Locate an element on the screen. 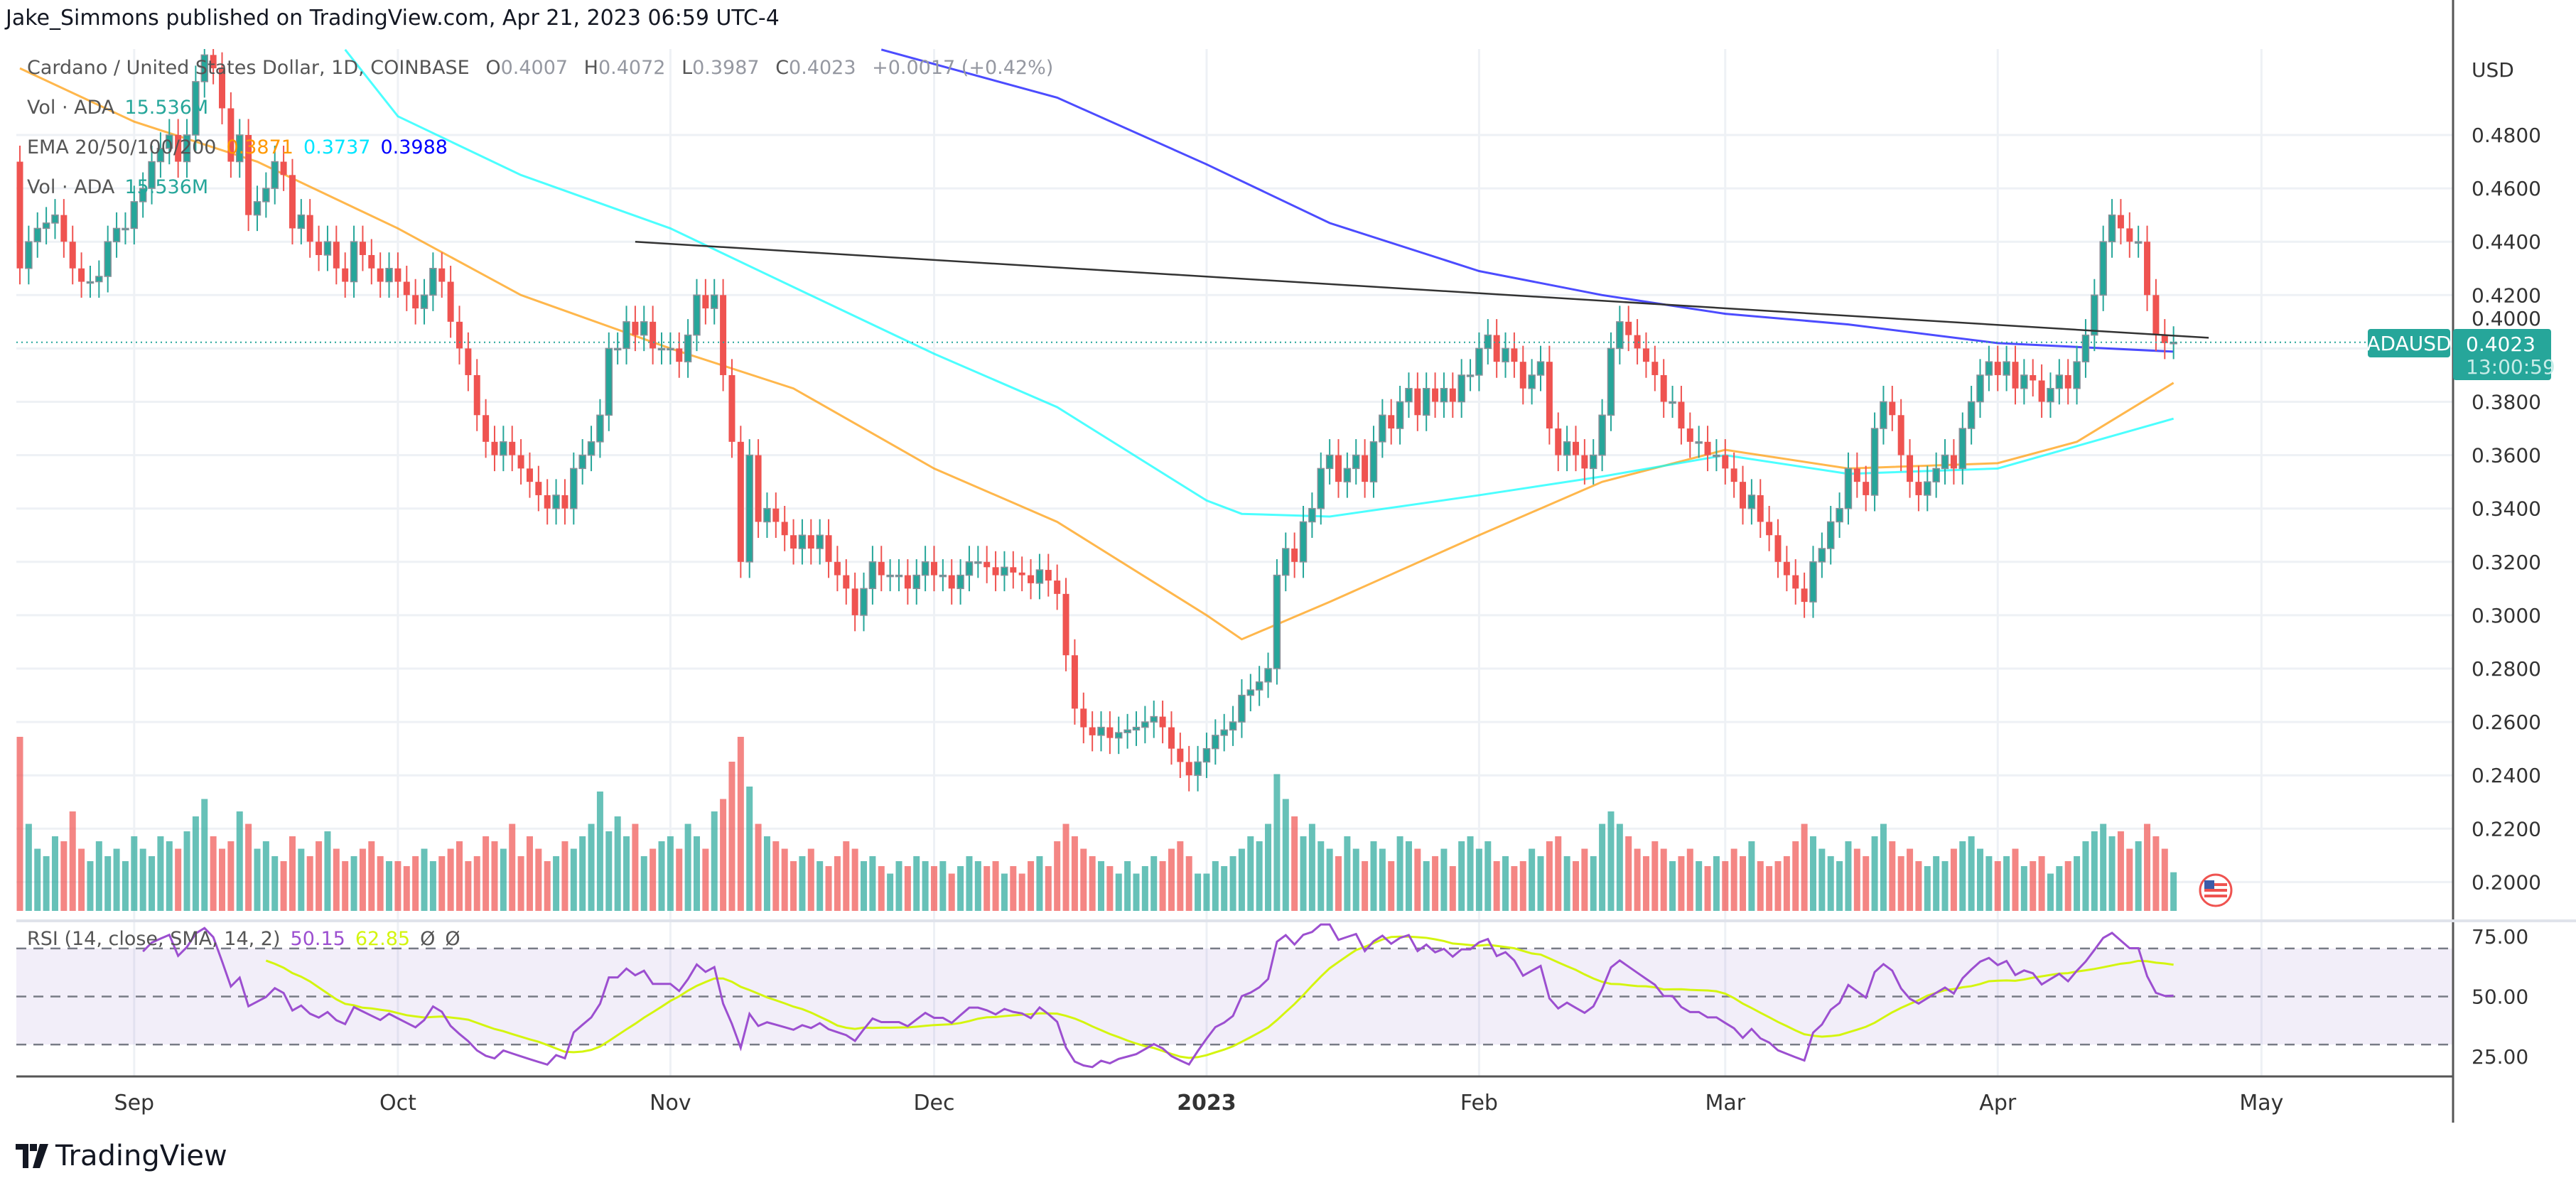 Image resolution: width=2576 pixels, height=1188 pixels. low-label: L is located at coordinates (687, 68).